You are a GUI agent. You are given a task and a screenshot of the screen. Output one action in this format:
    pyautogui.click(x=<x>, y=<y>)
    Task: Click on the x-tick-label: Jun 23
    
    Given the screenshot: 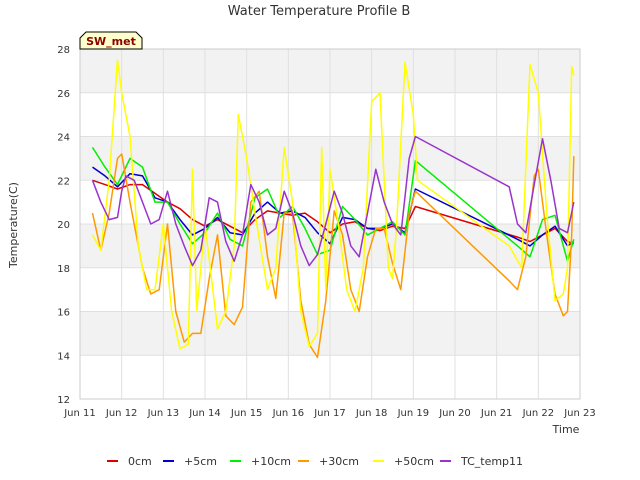 What is the action you would take?
    pyautogui.click(x=579, y=413)
    